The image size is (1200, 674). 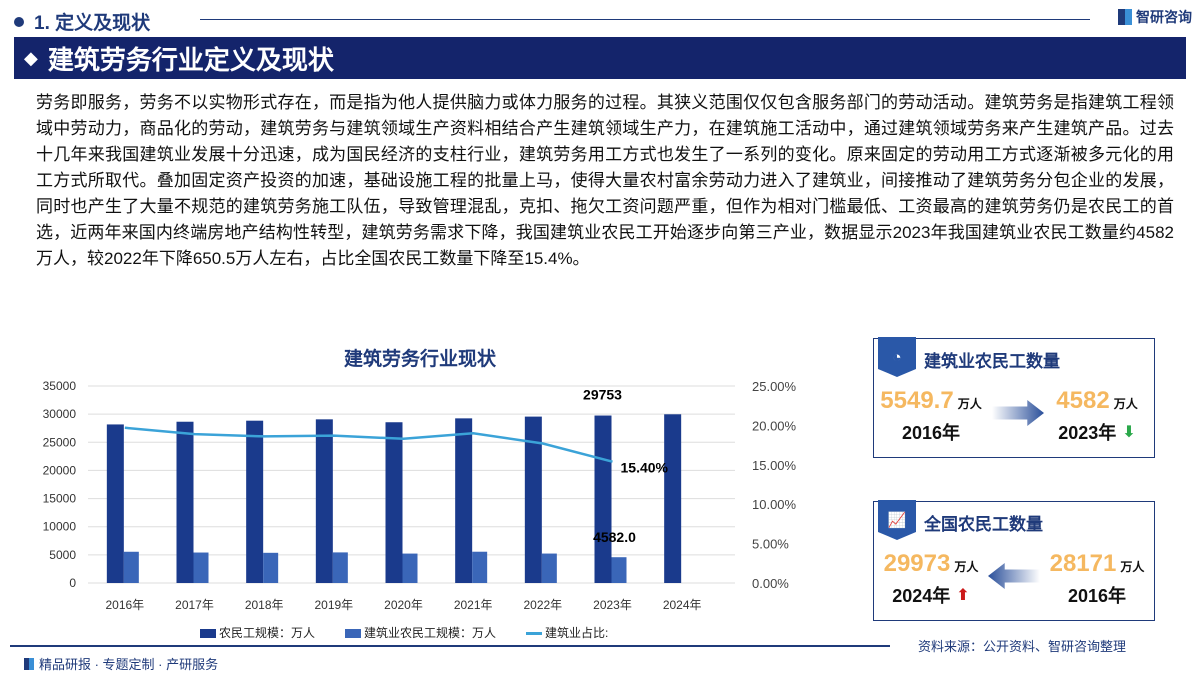 I want to click on from-value: 28171, so click(x=1083, y=563).